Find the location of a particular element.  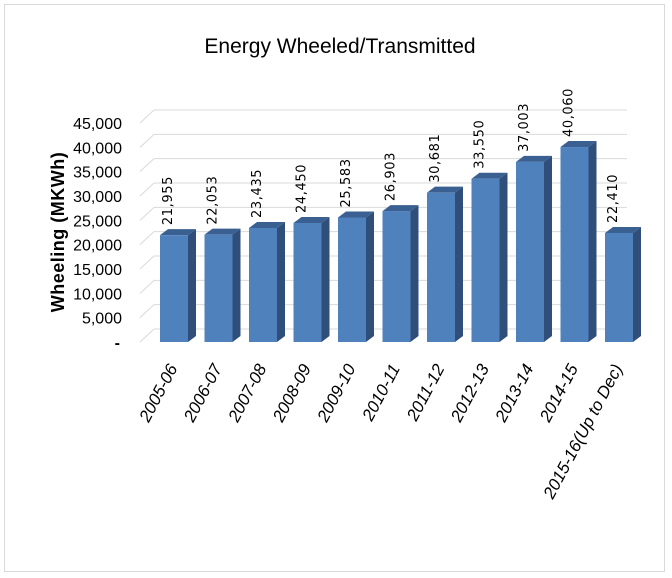

data-label: 24,450 is located at coordinates (302, 188).